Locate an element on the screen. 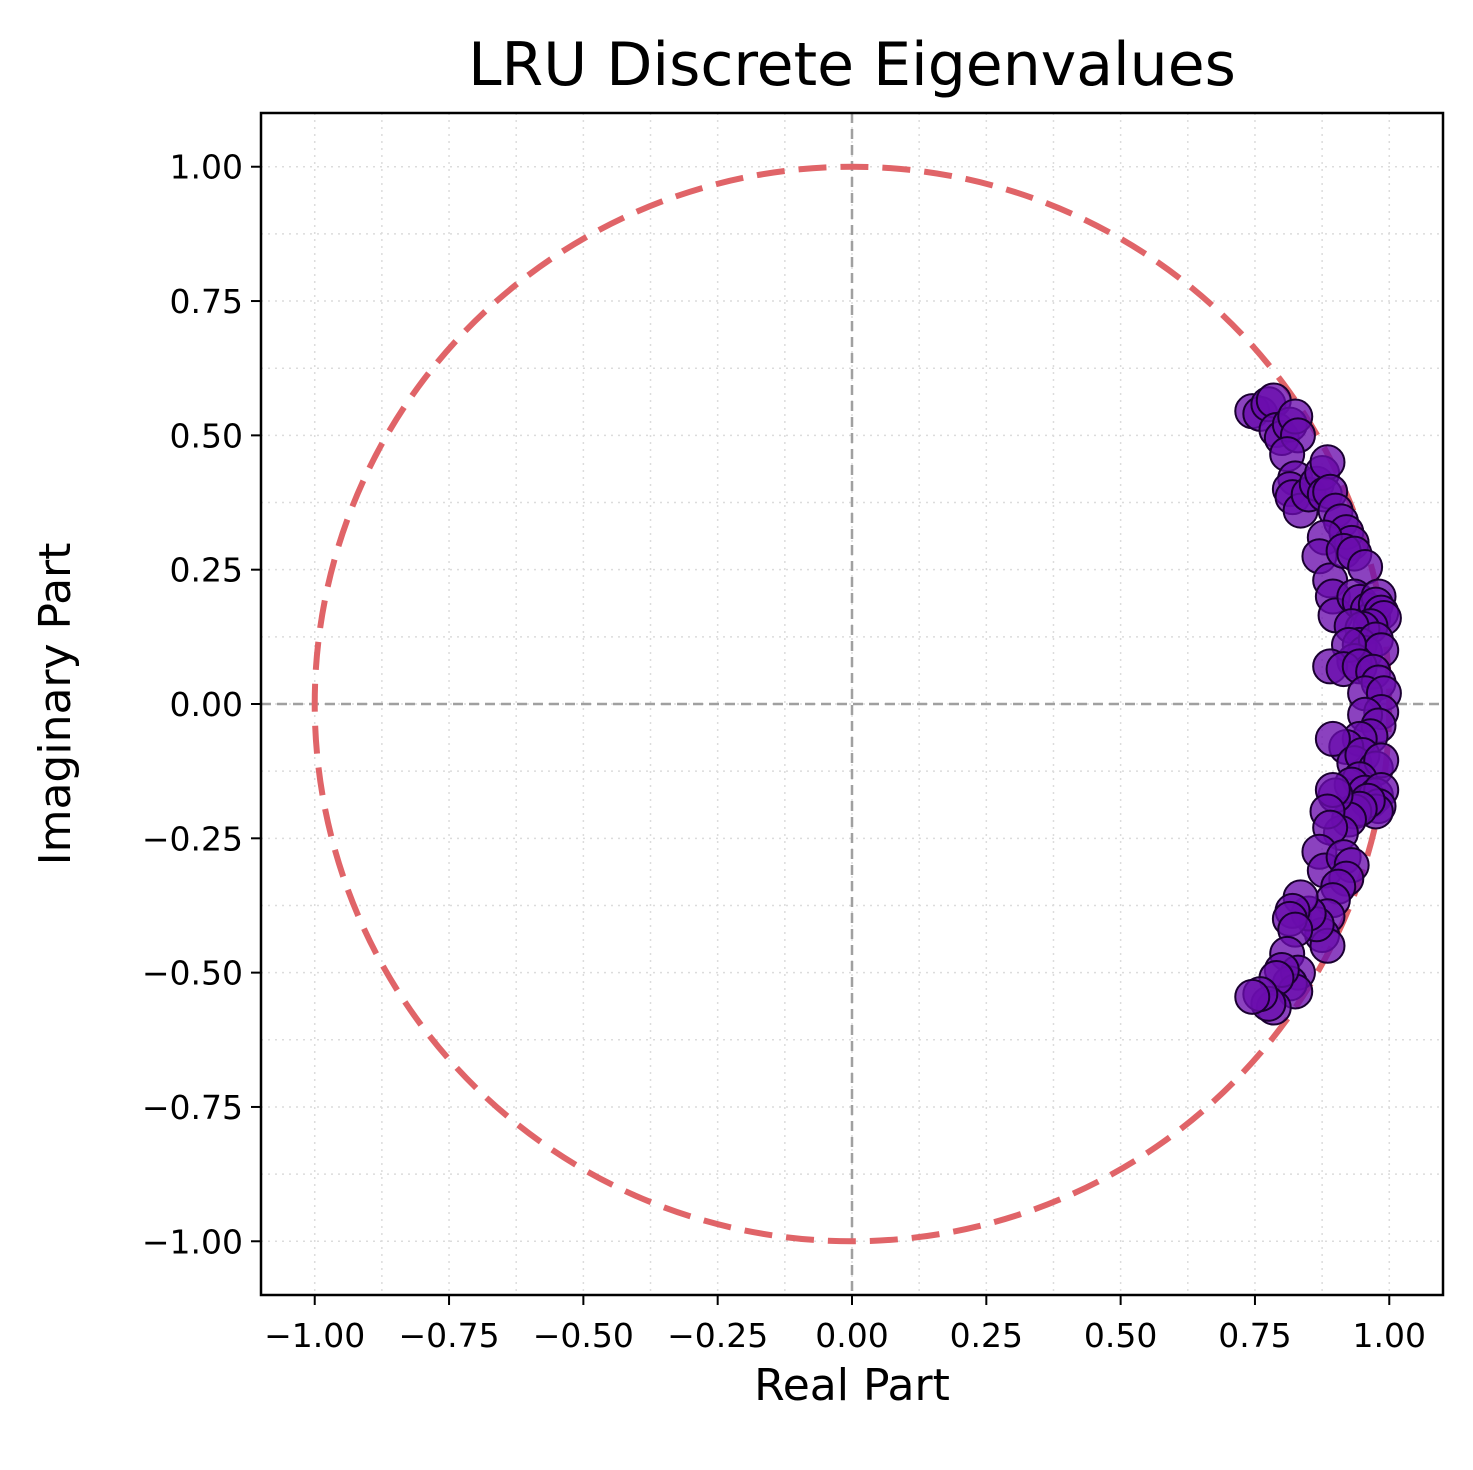 The height and width of the screenshot is (1470, 1473). y-tick-label: −0.50 is located at coordinates (192, 973).